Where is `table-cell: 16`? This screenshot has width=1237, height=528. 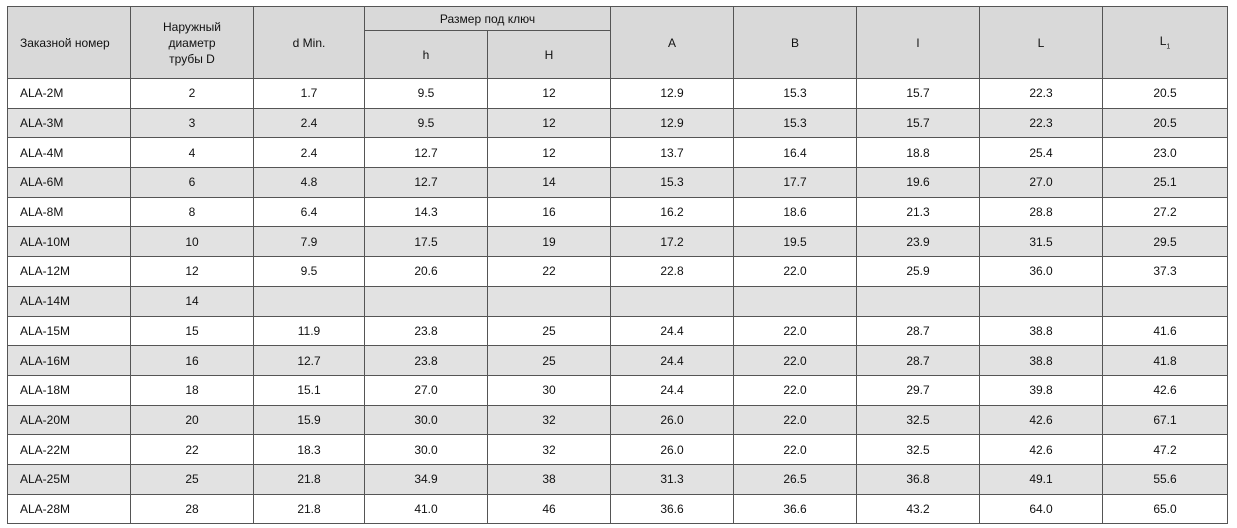 table-cell: 16 is located at coordinates (192, 360).